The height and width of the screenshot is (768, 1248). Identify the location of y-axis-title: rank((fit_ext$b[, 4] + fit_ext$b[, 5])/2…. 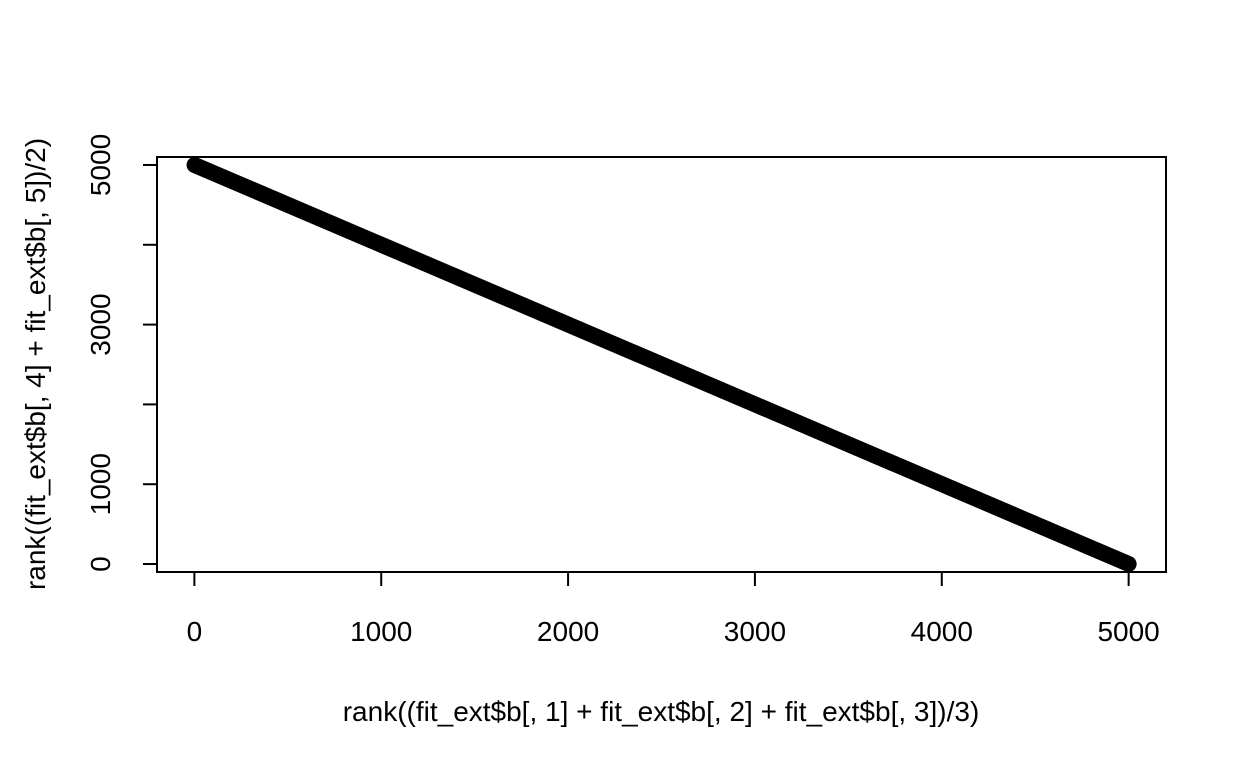
(35, 364).